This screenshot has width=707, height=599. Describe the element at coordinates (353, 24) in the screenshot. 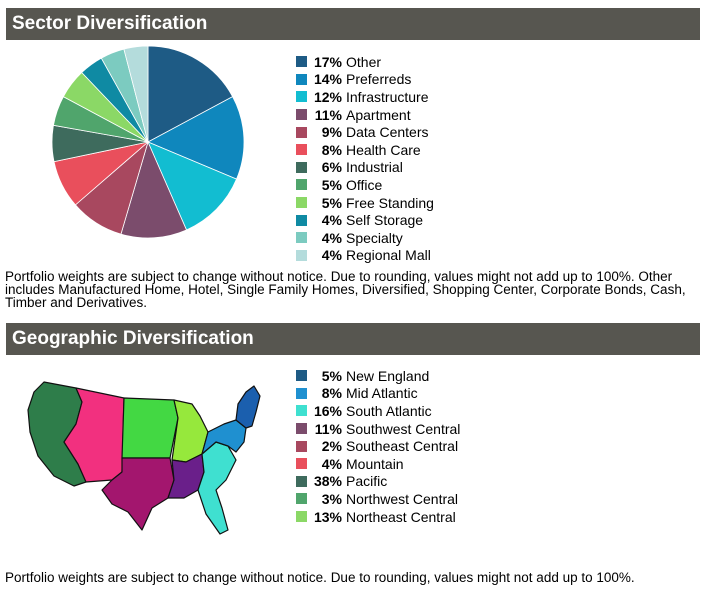

I see `sector-section-header: Sector Diversification` at that location.